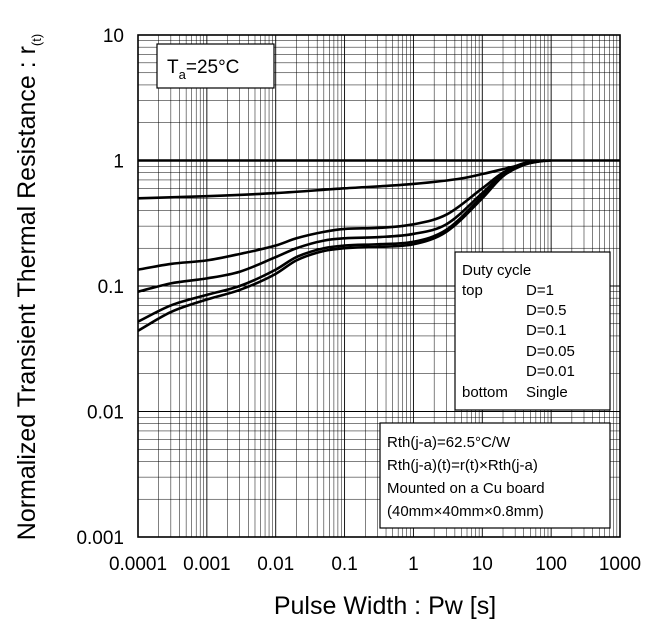 The width and height of the screenshot is (645, 628). I want to click on legend-box, so click(532, 331).